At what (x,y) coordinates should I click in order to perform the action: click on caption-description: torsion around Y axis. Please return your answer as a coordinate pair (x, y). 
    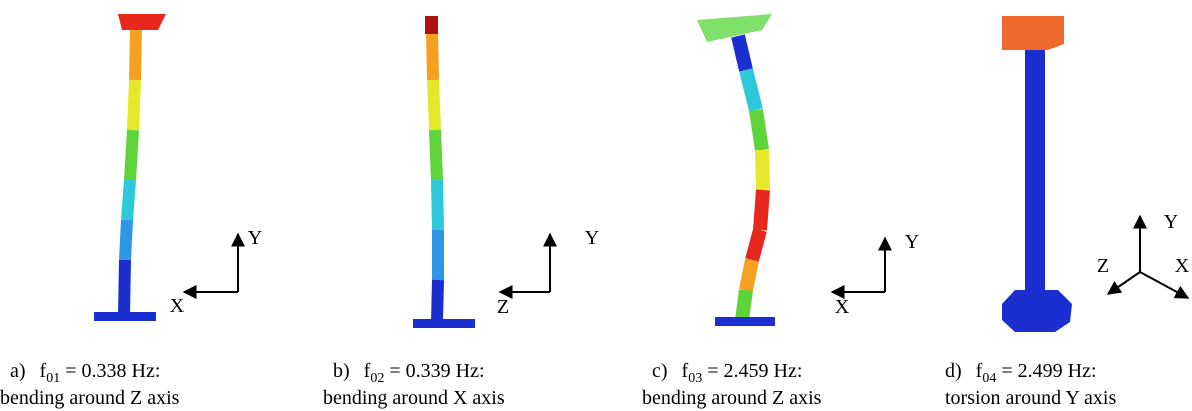
    Looking at the image, I should click on (1030, 398).